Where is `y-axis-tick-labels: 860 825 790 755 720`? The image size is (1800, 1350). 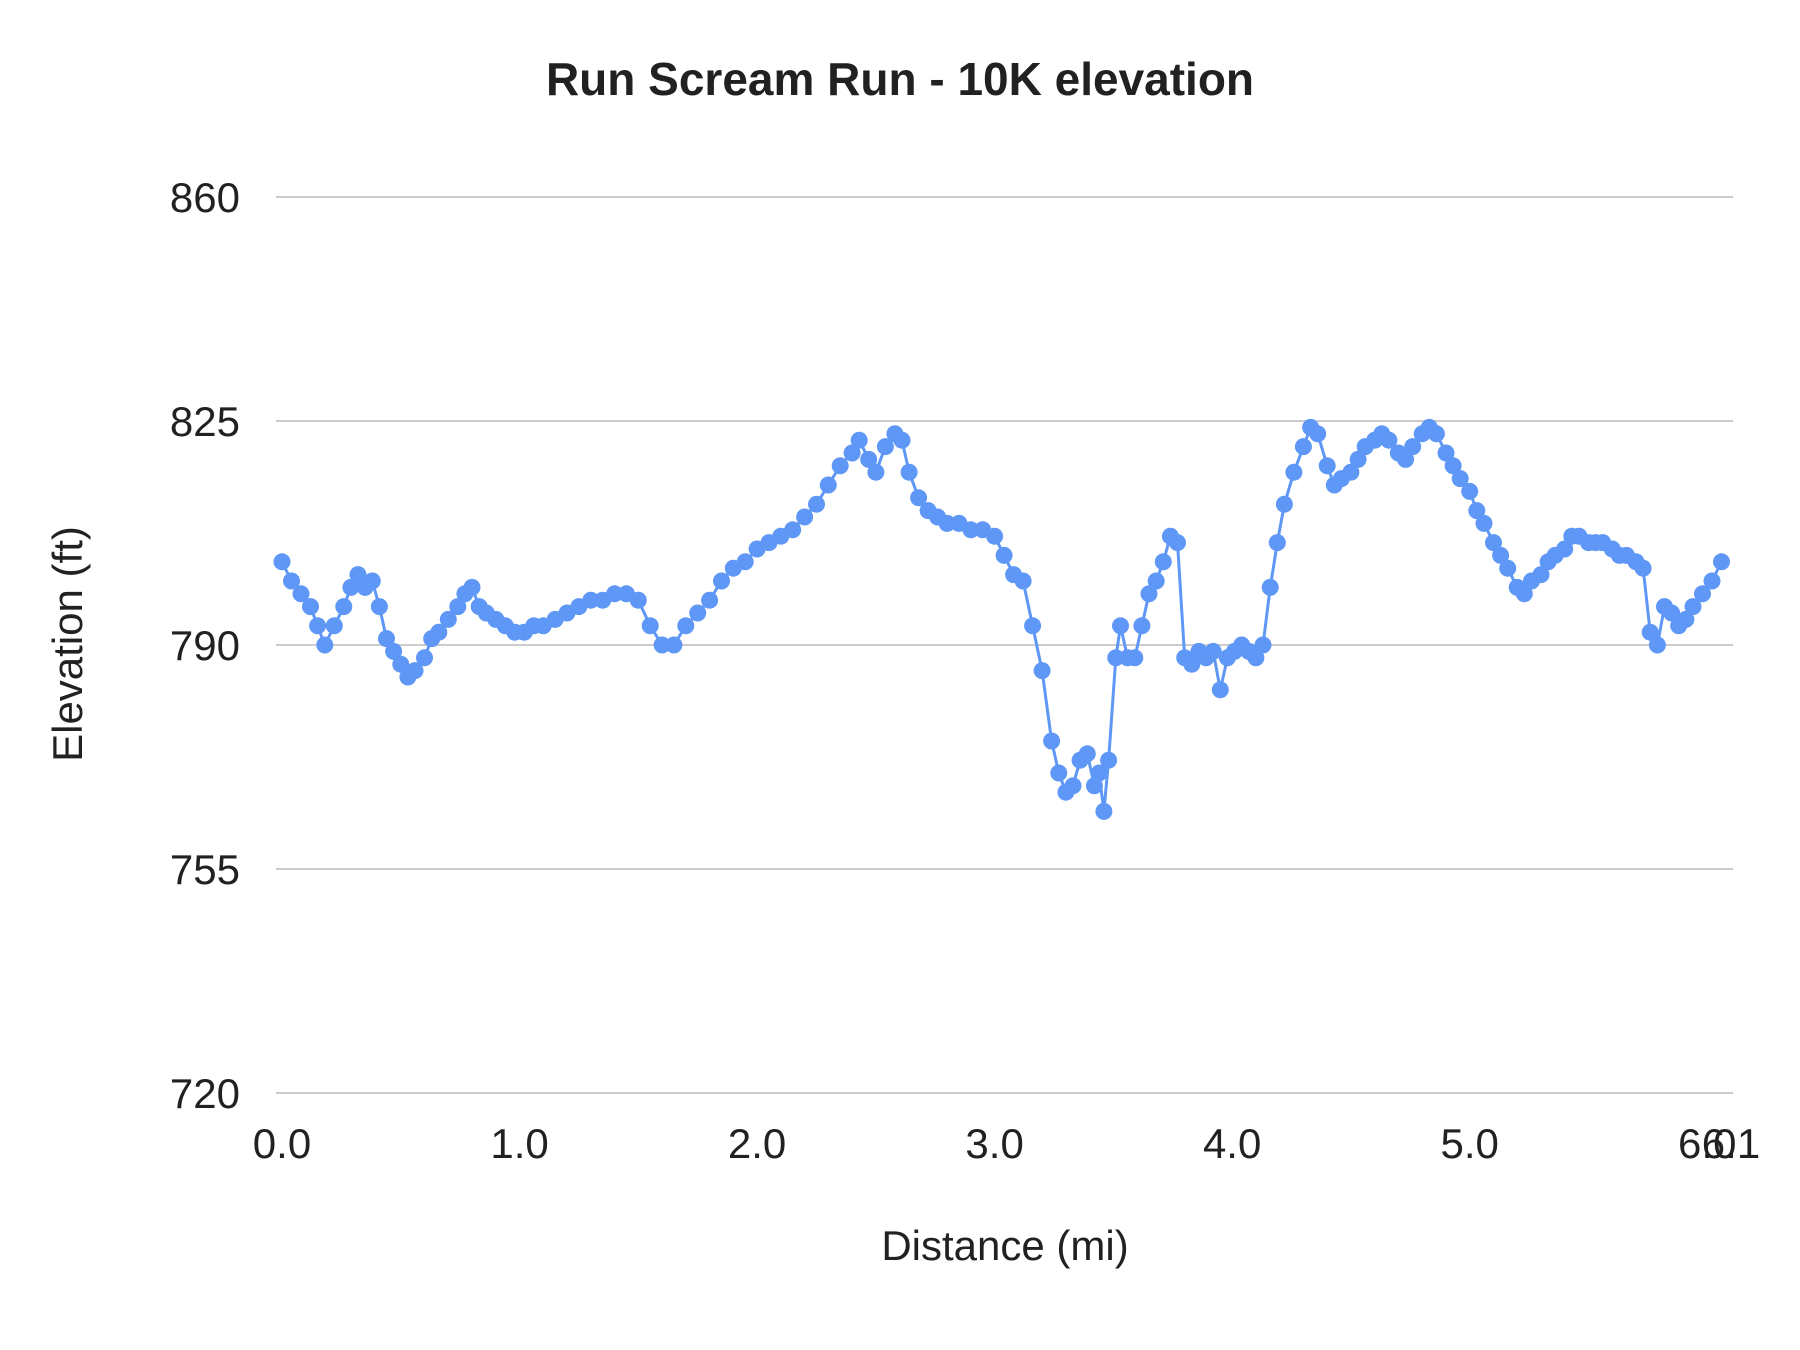
y-axis-tick-labels: 860 825 790 755 720 is located at coordinates (205, 645).